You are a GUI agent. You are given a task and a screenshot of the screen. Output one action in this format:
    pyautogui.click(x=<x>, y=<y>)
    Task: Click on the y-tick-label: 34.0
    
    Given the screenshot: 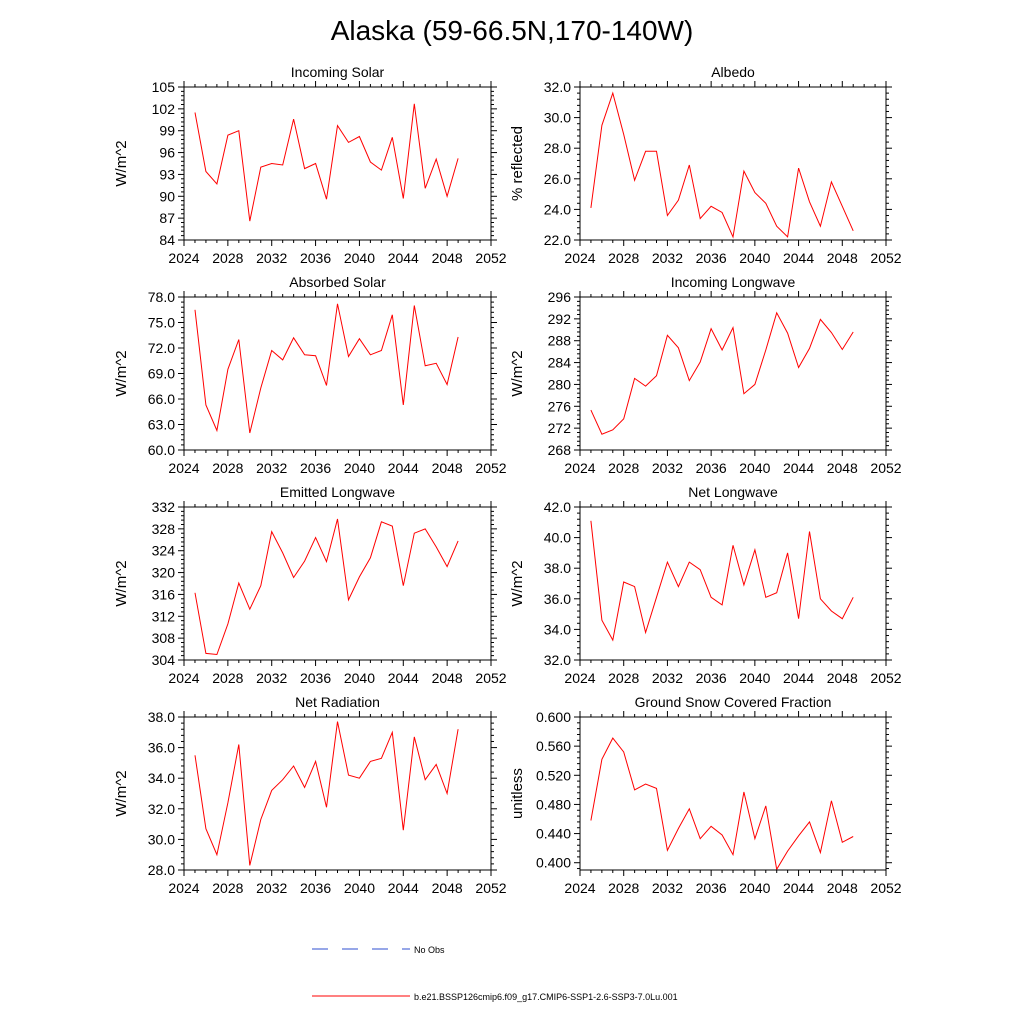 What is the action you would take?
    pyautogui.click(x=557, y=629)
    